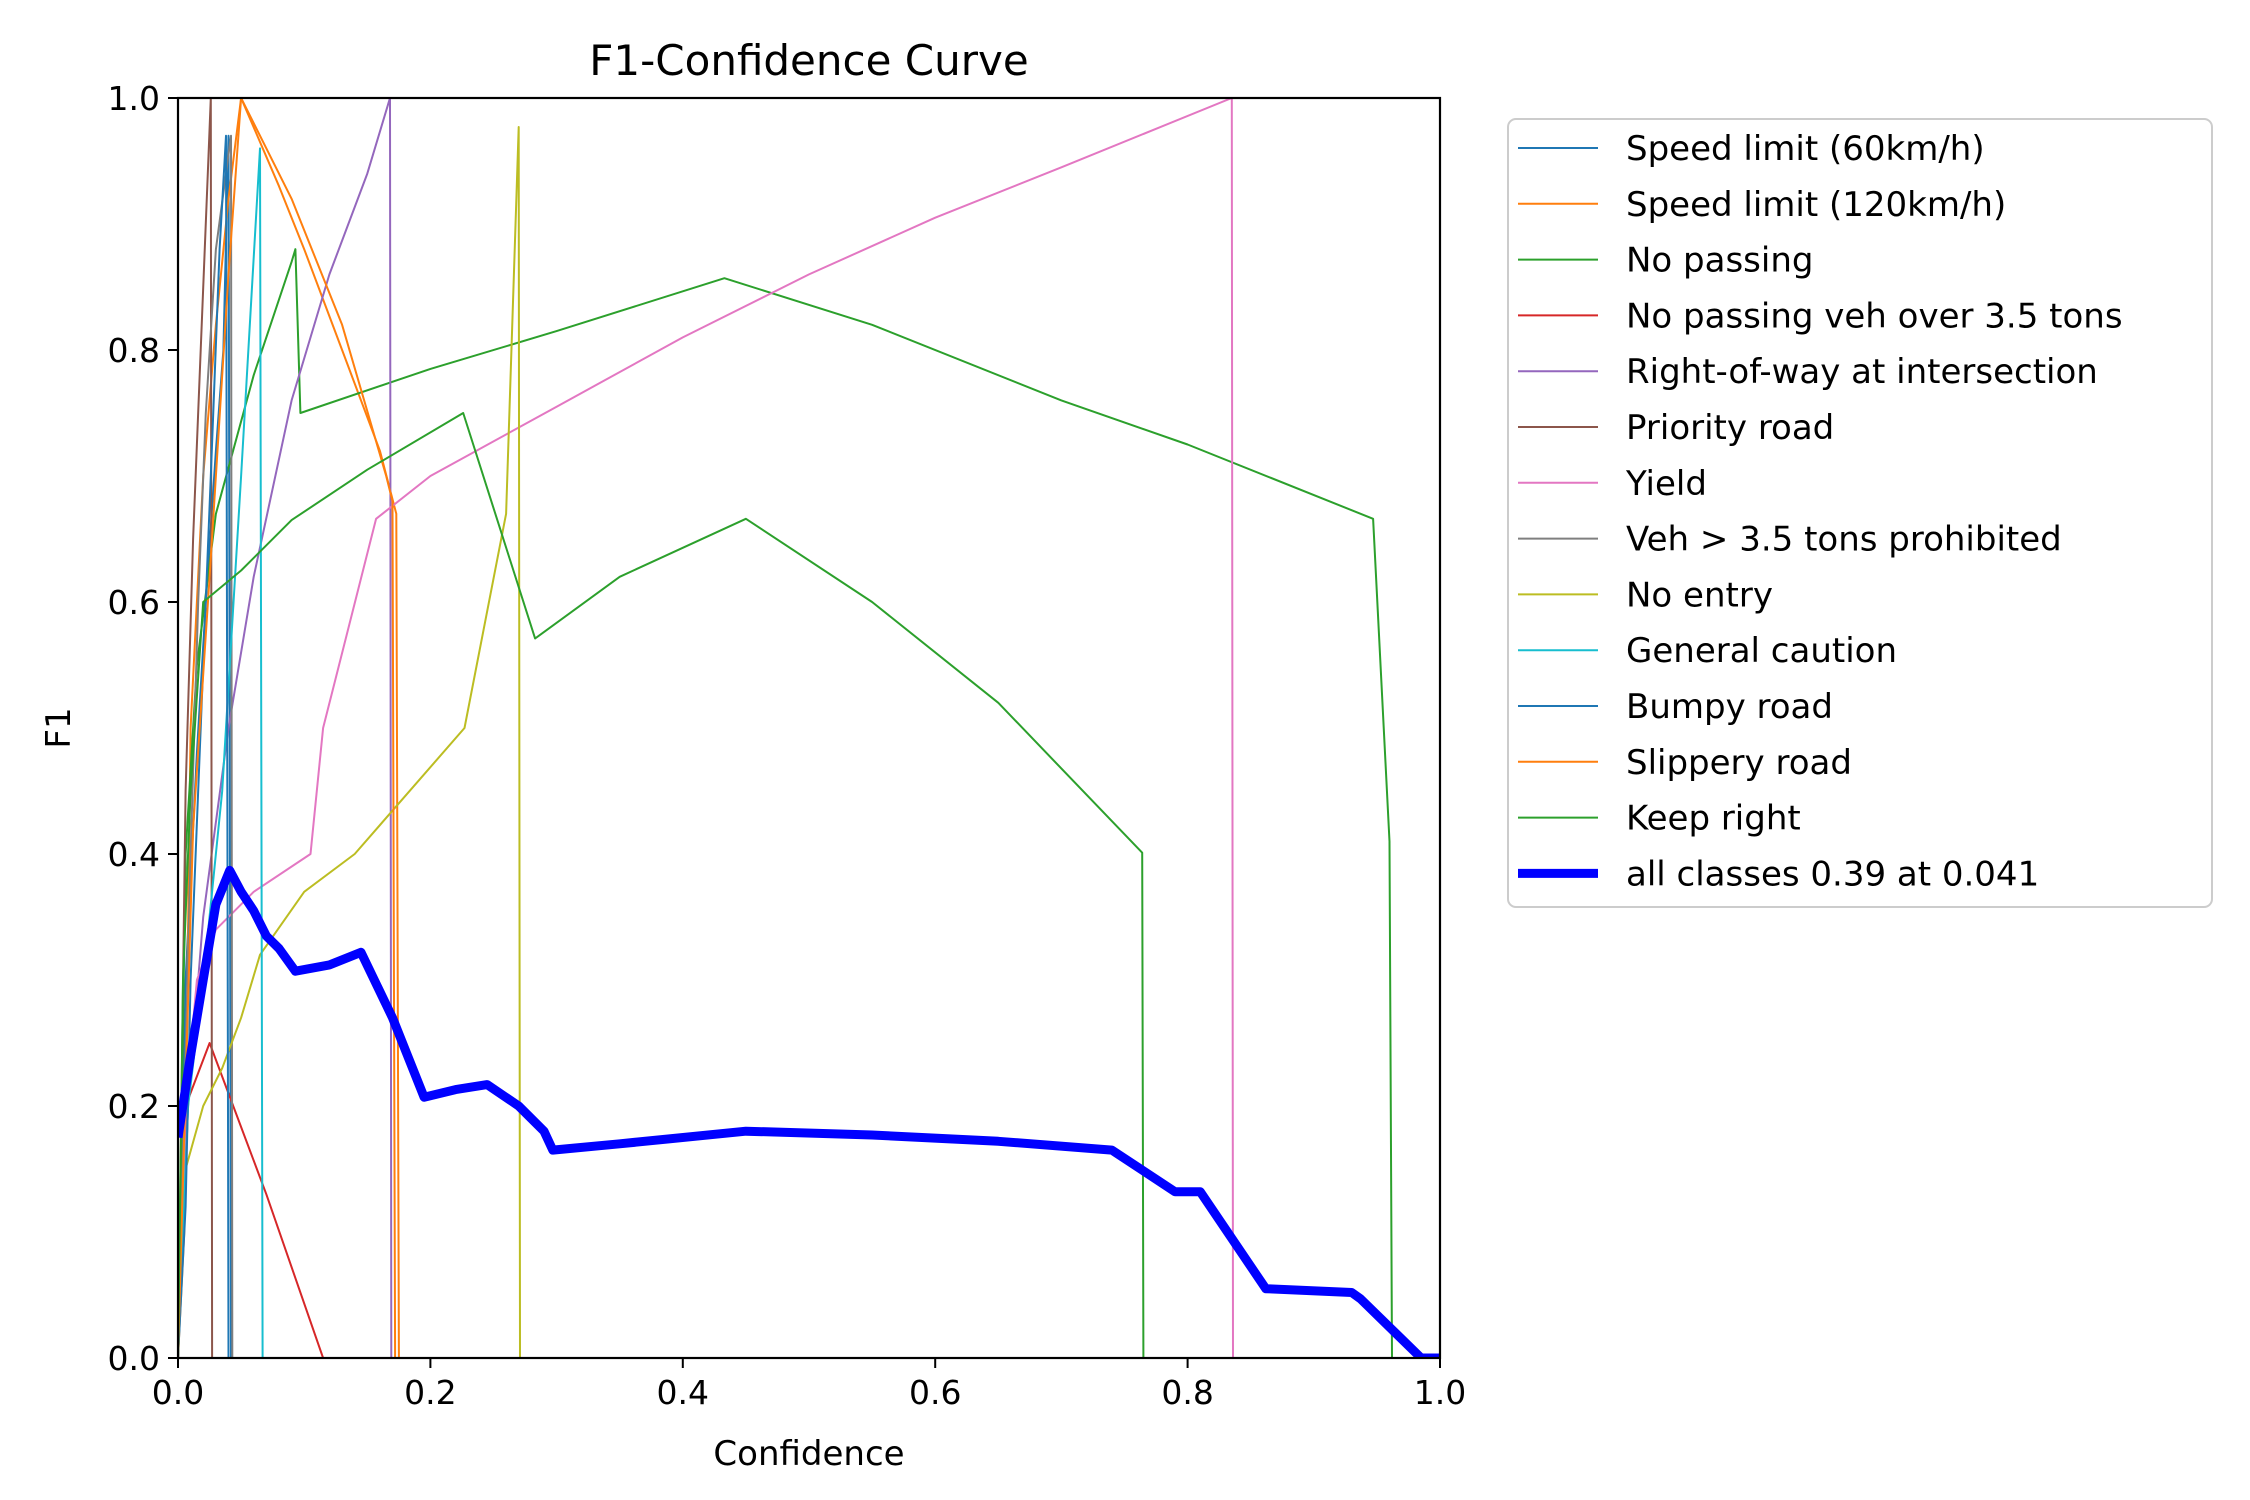 This screenshot has height=1500, width=2250. I want to click on legend-label: Speed limit (60km/h), so click(1805, 149).